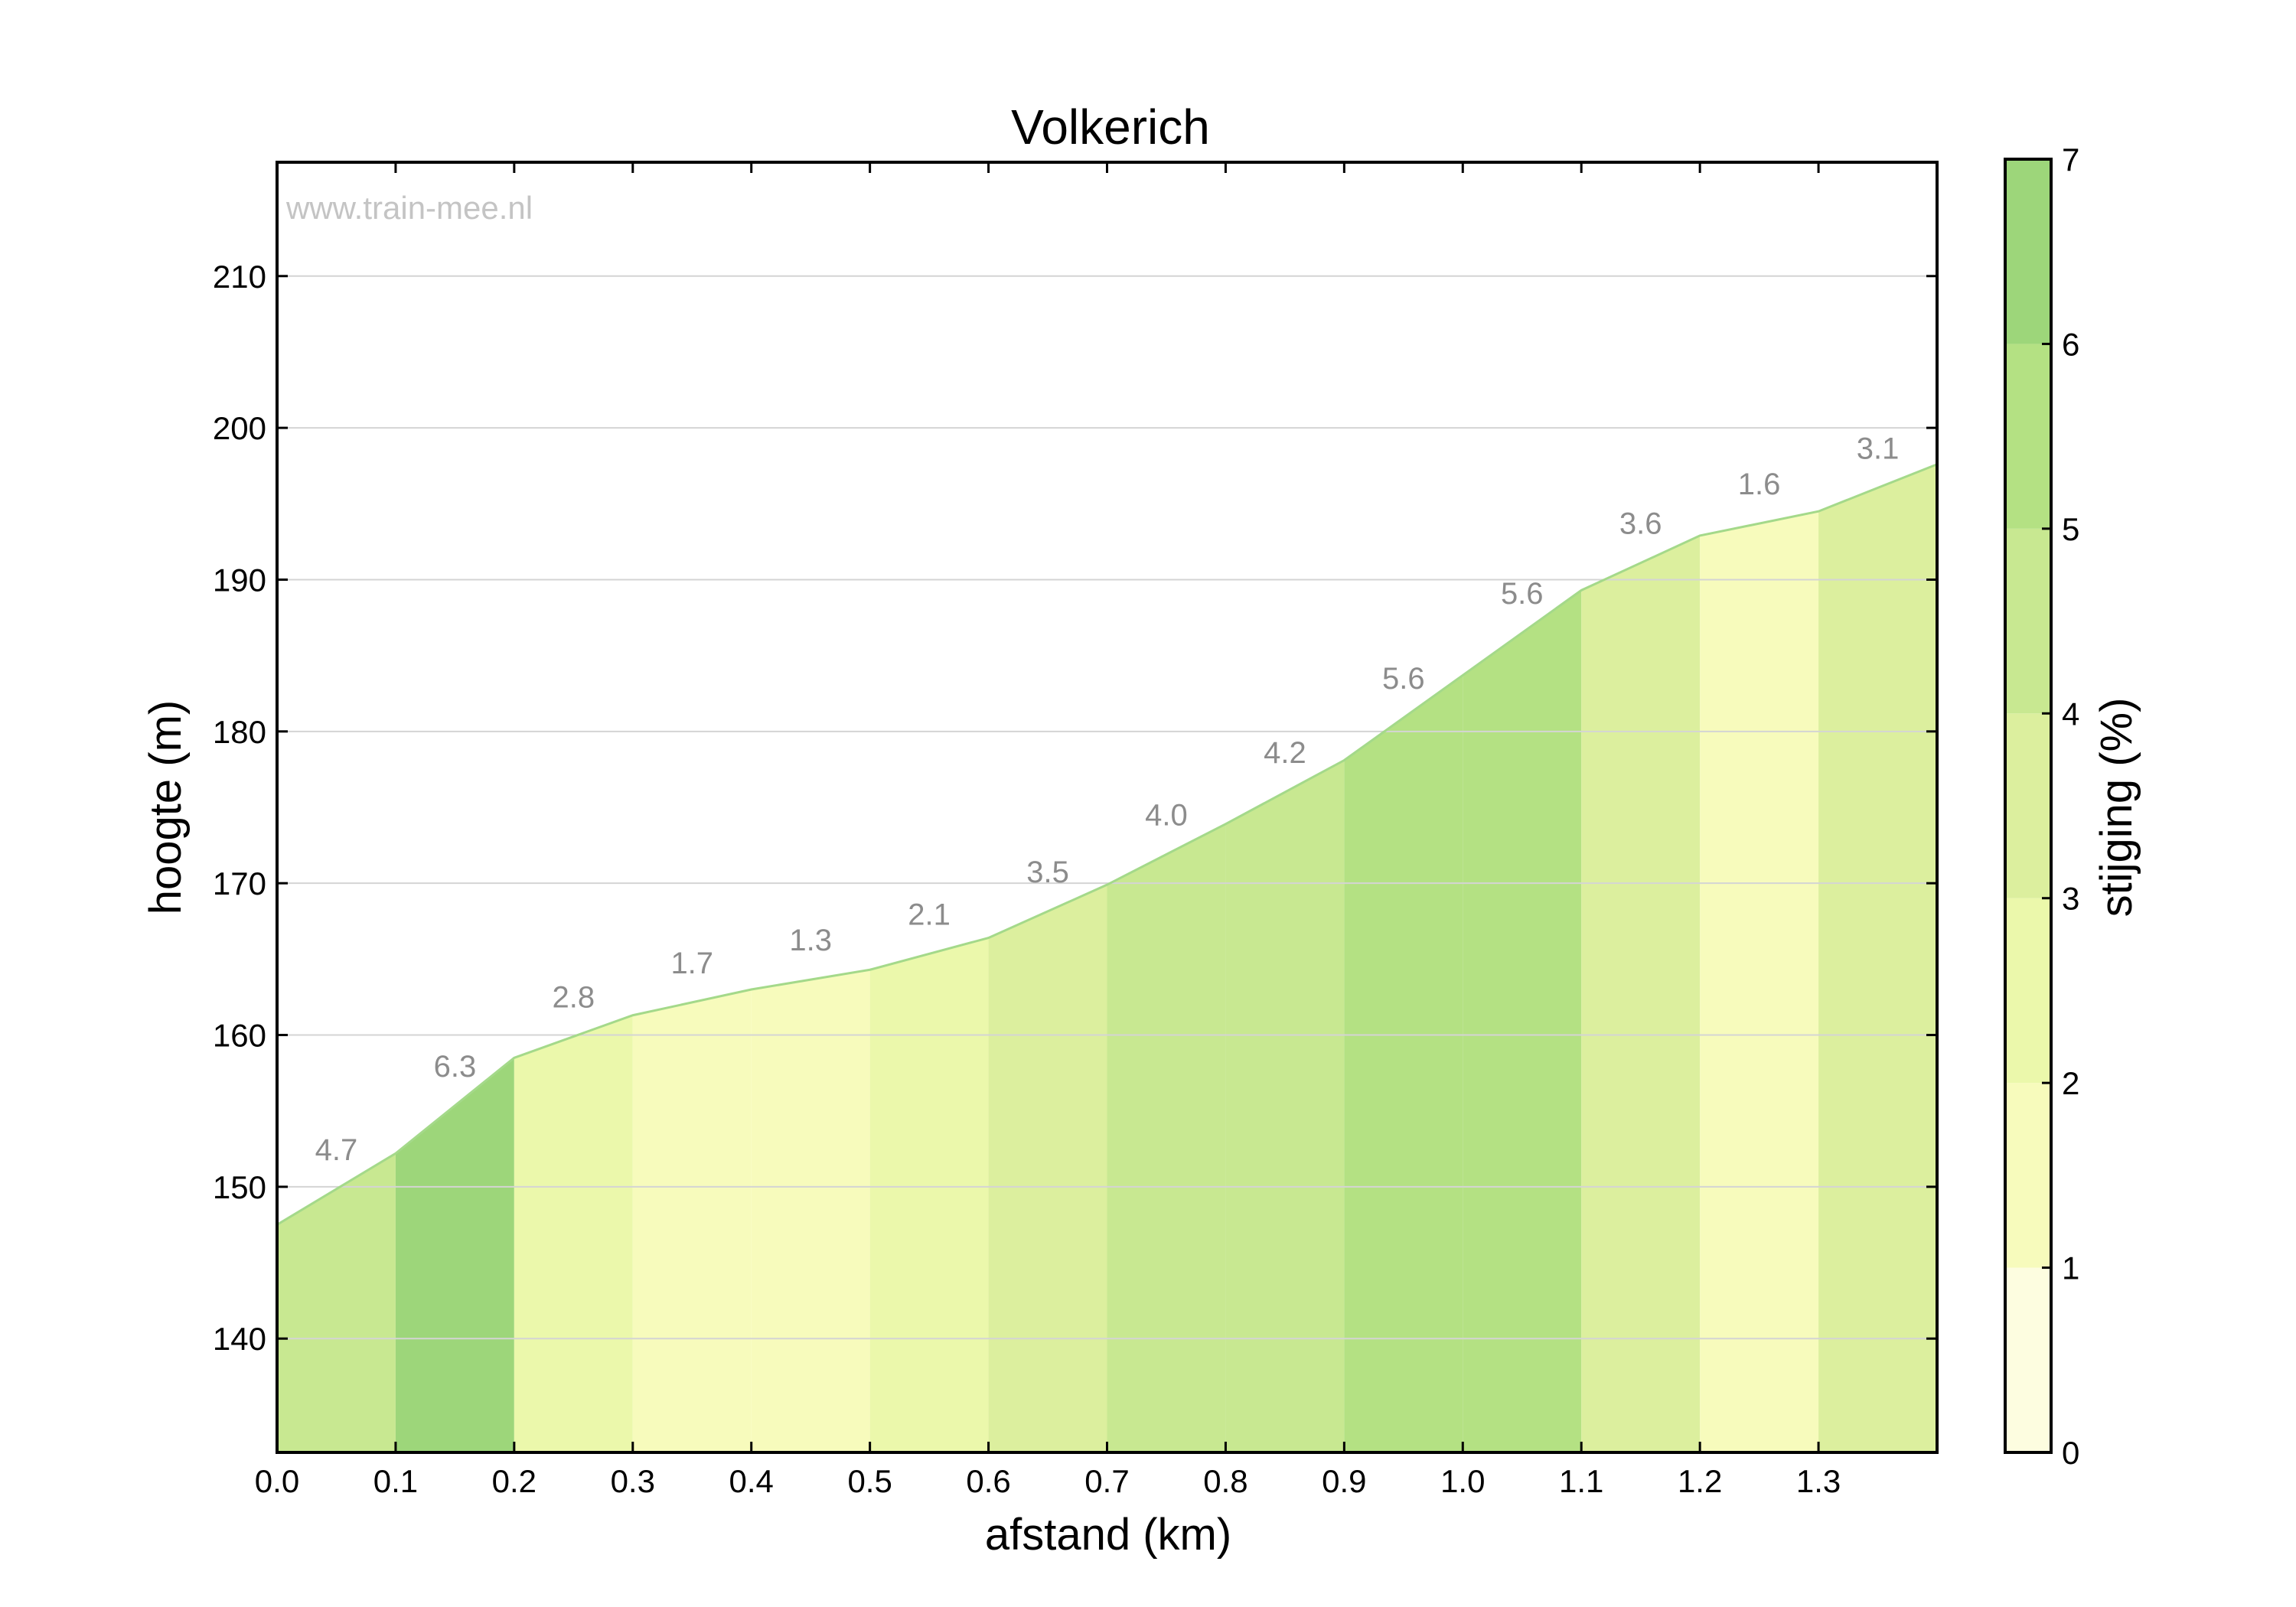  I want to click on y-tick-label-200: 200, so click(239, 428).